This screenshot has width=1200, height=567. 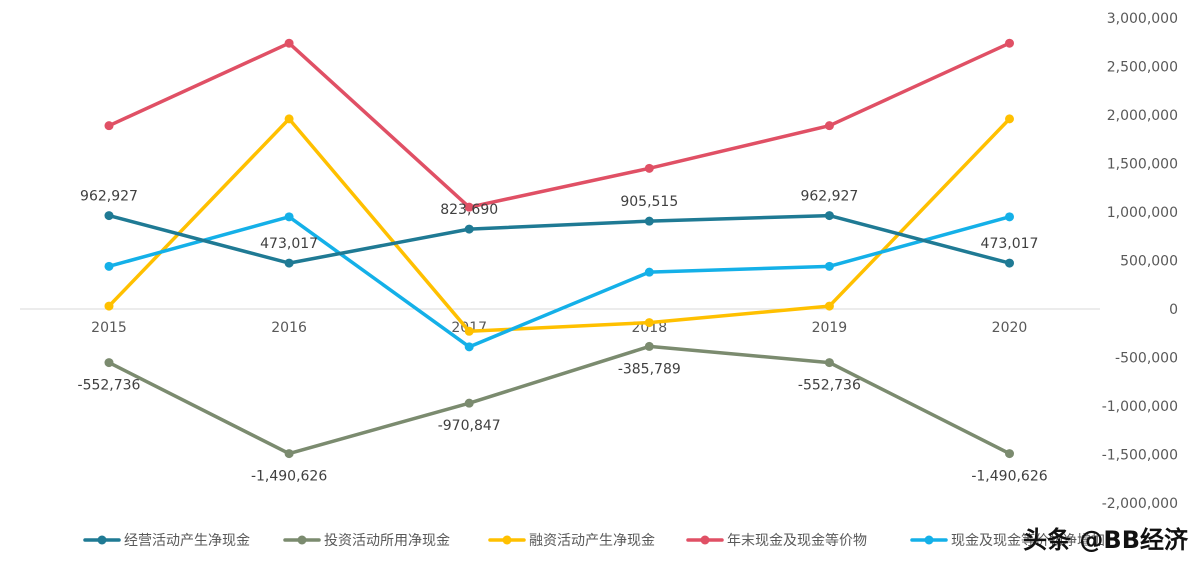 What do you see at coordinates (109, 328) in the screenshot?
I see `x-tick-label: 2015` at bounding box center [109, 328].